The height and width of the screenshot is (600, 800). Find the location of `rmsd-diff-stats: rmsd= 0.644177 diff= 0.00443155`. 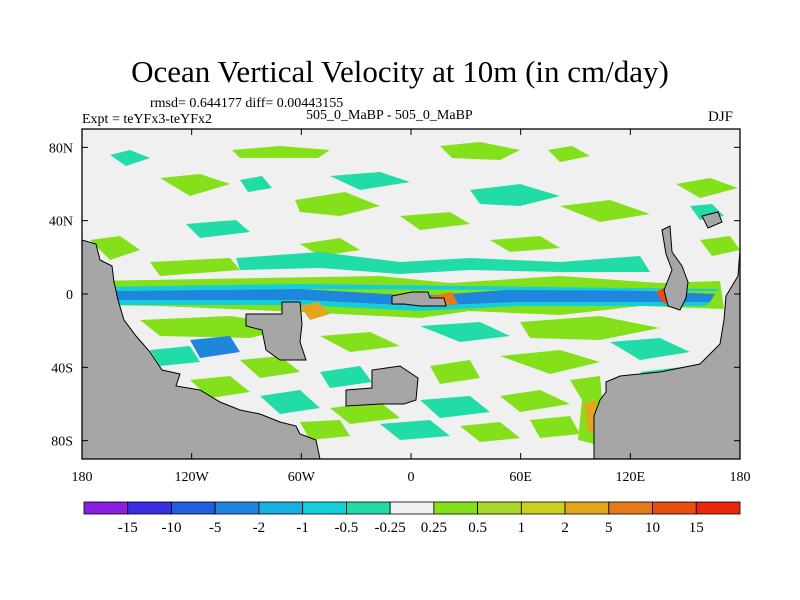

rmsd-diff-stats: rmsd= 0.644177 diff= 0.00443155 is located at coordinates (247, 103).